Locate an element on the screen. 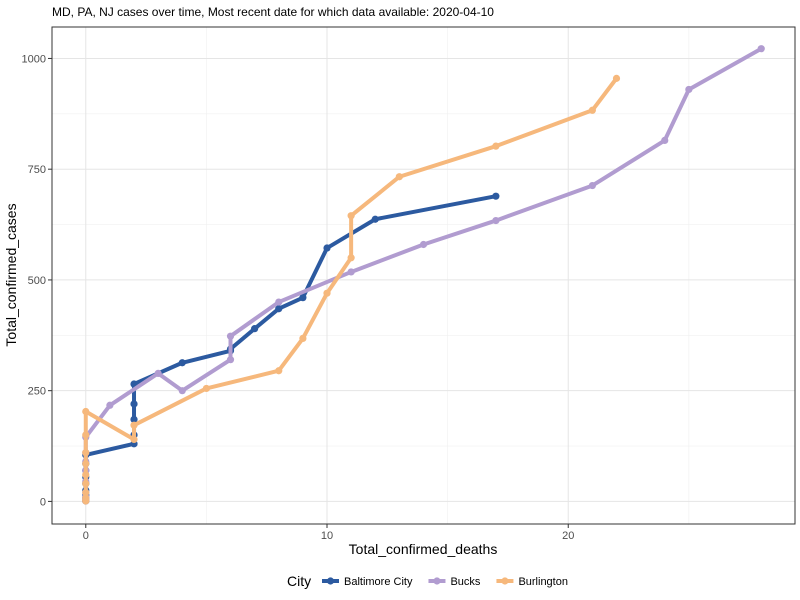  y-tick-label: 750 is located at coordinates (37, 170).